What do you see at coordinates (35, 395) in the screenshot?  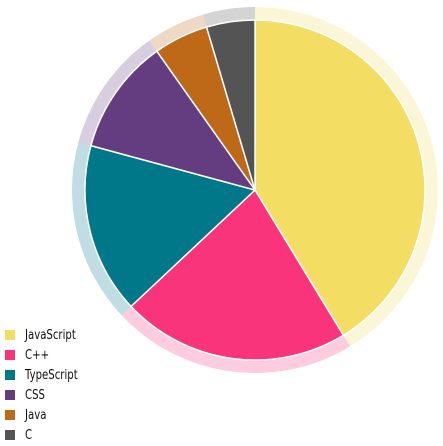 I see `legend-label: CSS` at bounding box center [35, 395].